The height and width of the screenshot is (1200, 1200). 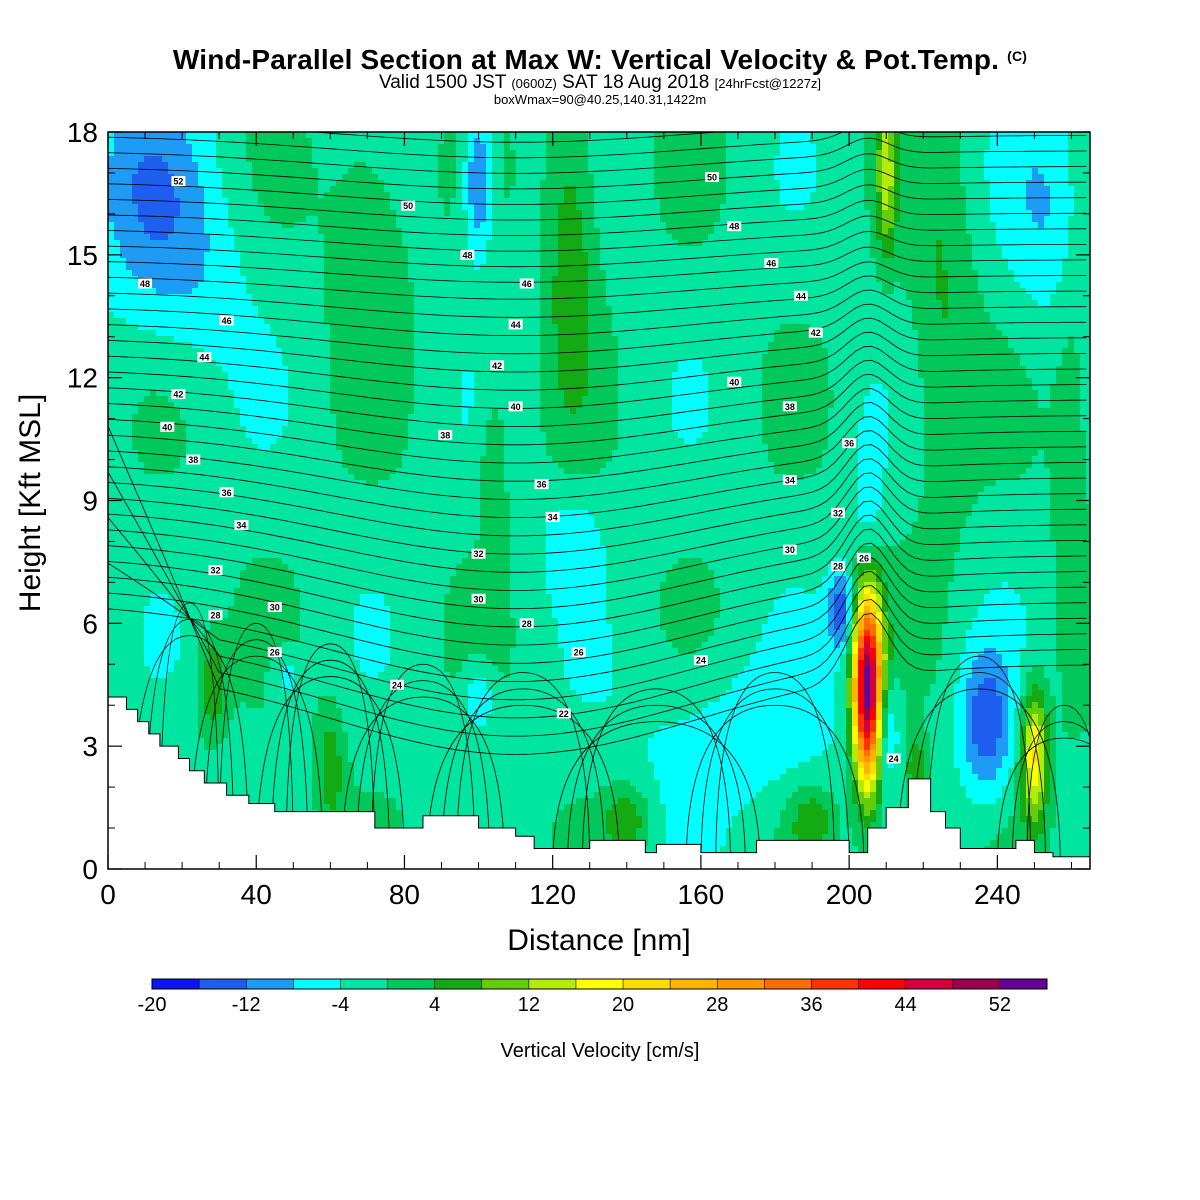 I want to click on x-tick-label: 200, so click(x=849, y=894).